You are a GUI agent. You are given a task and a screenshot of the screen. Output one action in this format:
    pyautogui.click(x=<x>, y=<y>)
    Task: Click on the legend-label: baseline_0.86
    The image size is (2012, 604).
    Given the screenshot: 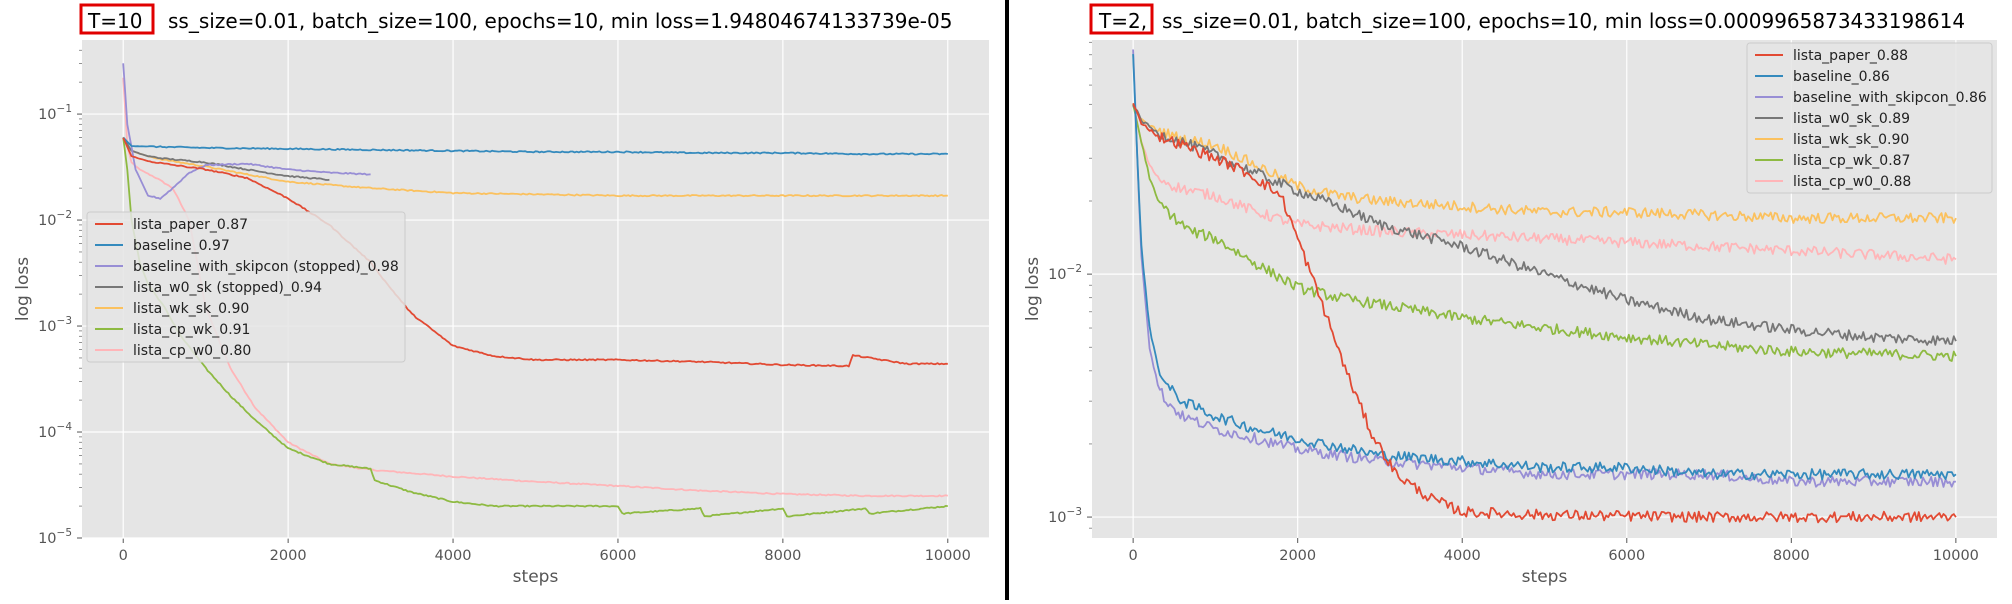 What is the action you would take?
    pyautogui.click(x=1841, y=77)
    